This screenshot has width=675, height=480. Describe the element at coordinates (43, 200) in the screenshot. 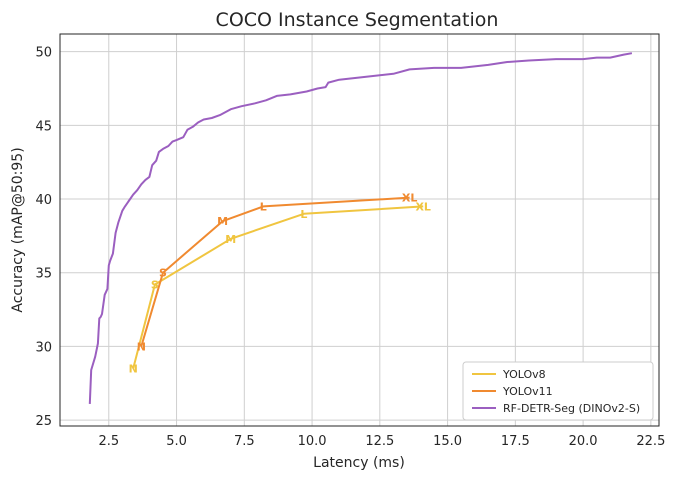

I see `y-tick-label: 40` at that location.